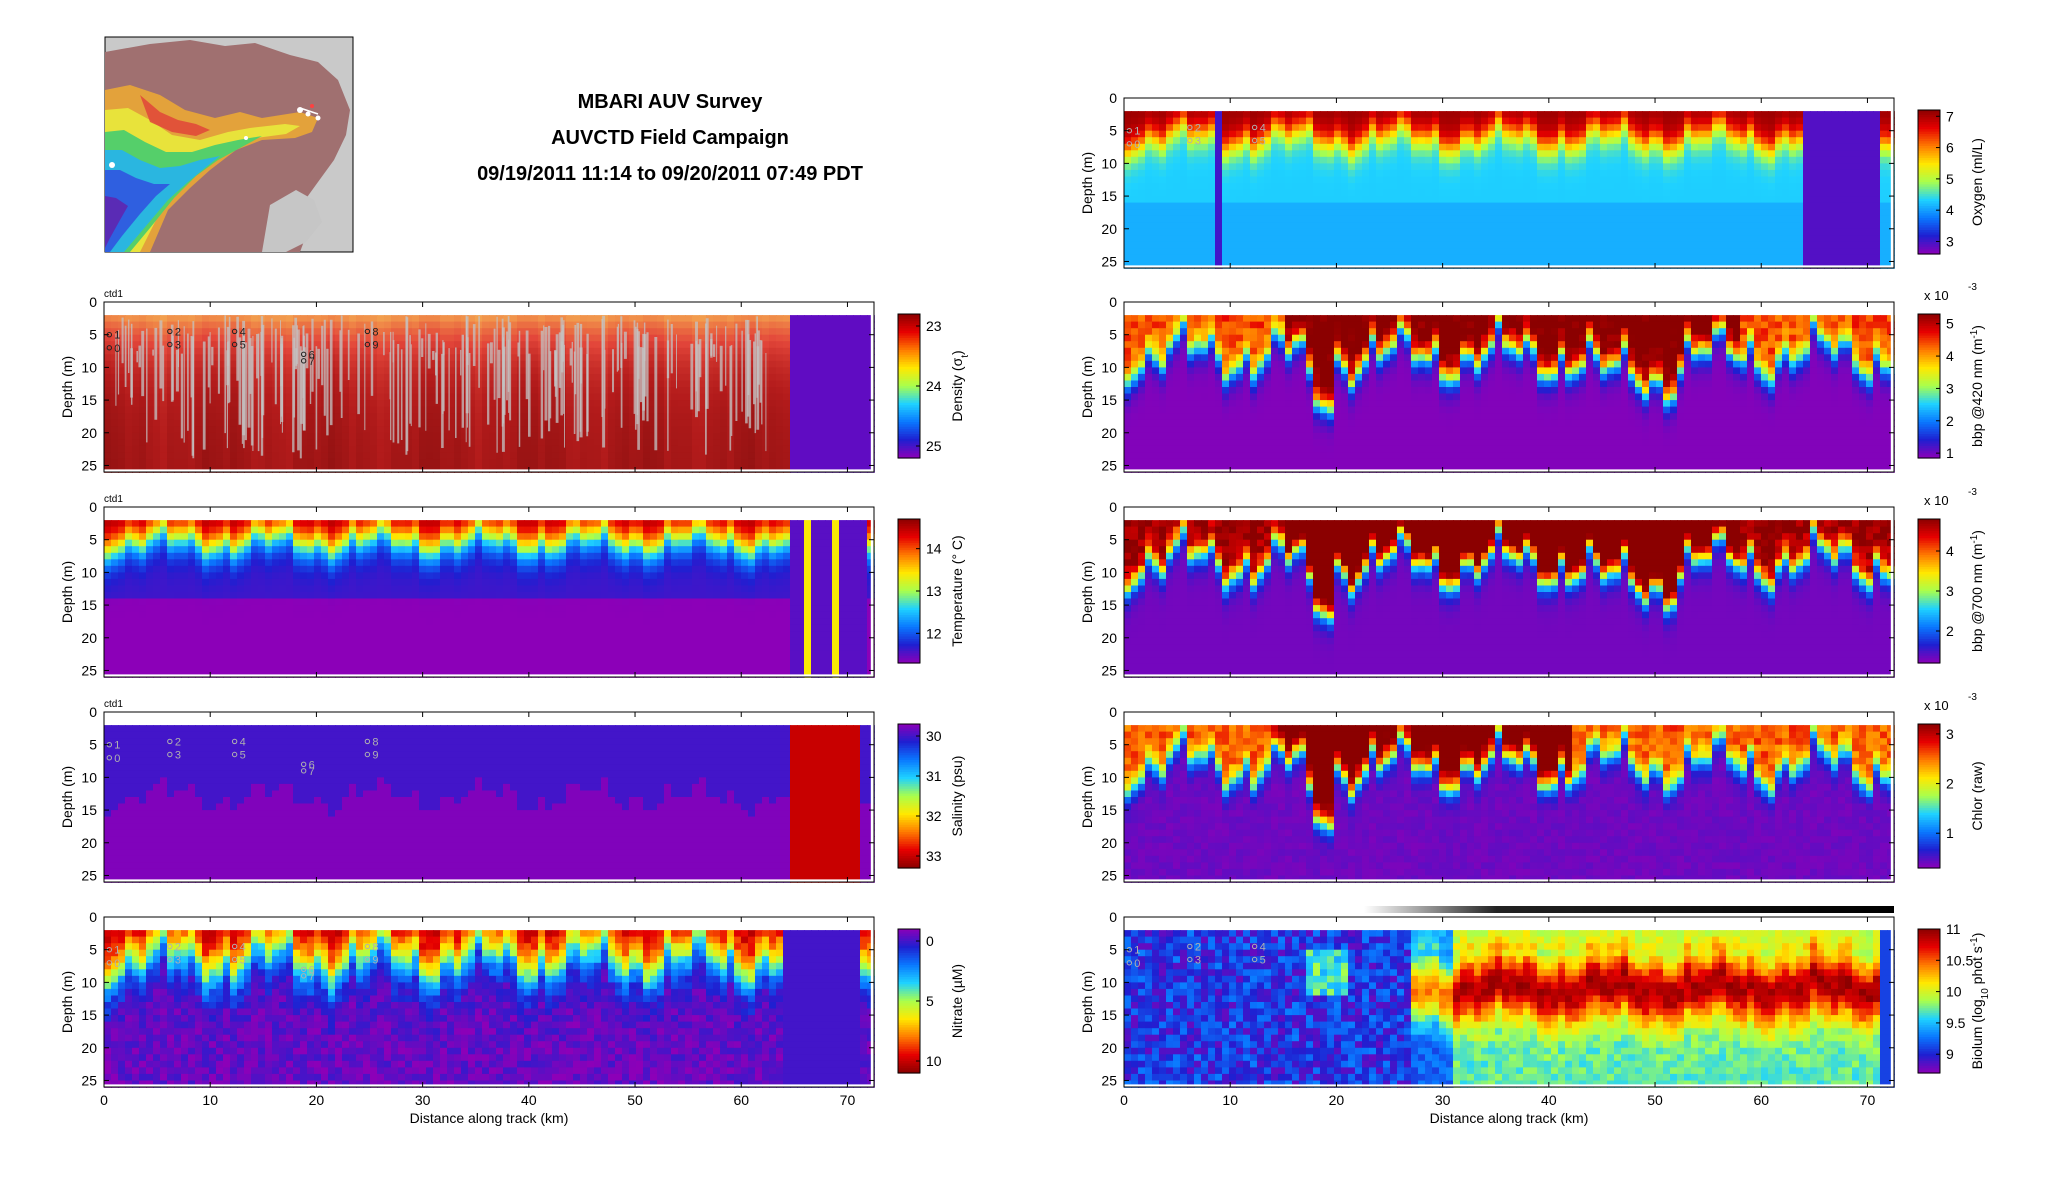 Image resolution: width=2052 pixels, height=1188 pixels. What do you see at coordinates (1509, 804) in the screenshot?
I see `chlor-field` at bounding box center [1509, 804].